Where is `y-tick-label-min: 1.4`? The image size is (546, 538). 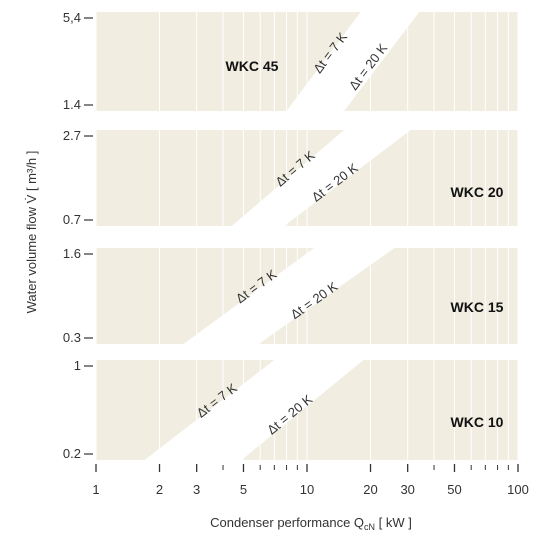
y-tick-label-min: 1.4 is located at coordinates (72, 104).